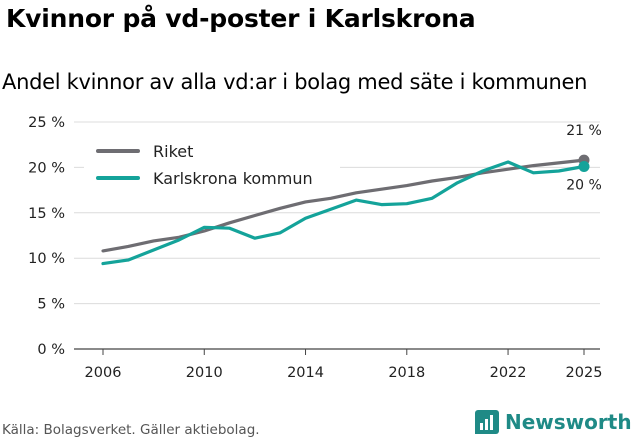  What do you see at coordinates (51, 305) in the screenshot?
I see `y-tick-label: 5 %` at bounding box center [51, 305].